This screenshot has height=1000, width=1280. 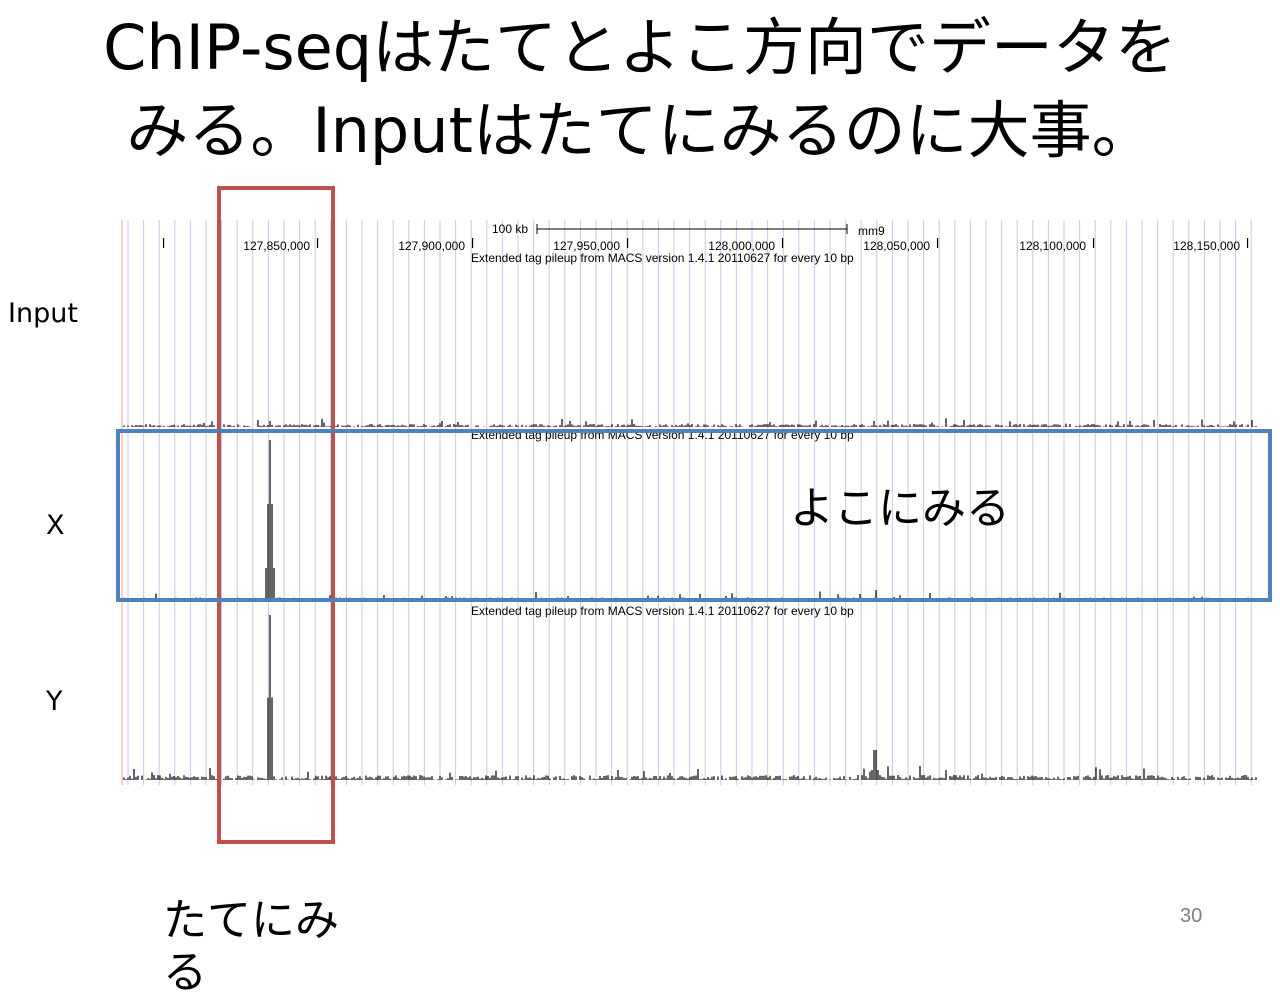 I want to click on position-label: 128,050,000, so click(x=896, y=246).